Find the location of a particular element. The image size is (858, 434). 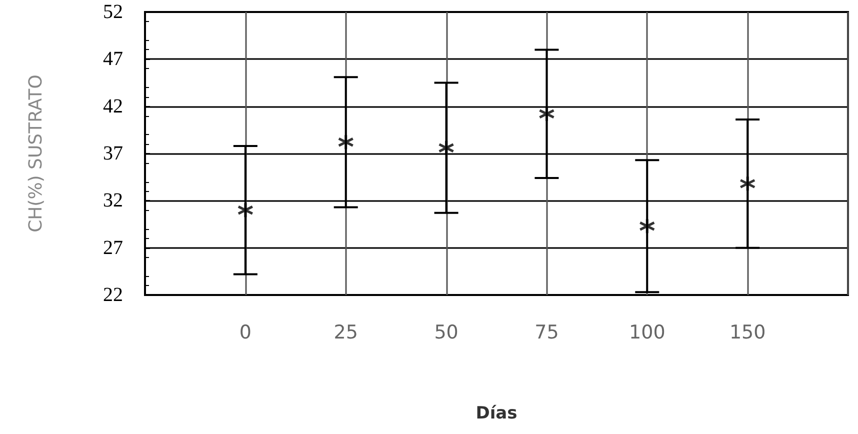

x-tick-label: 25 is located at coordinates (346, 333).